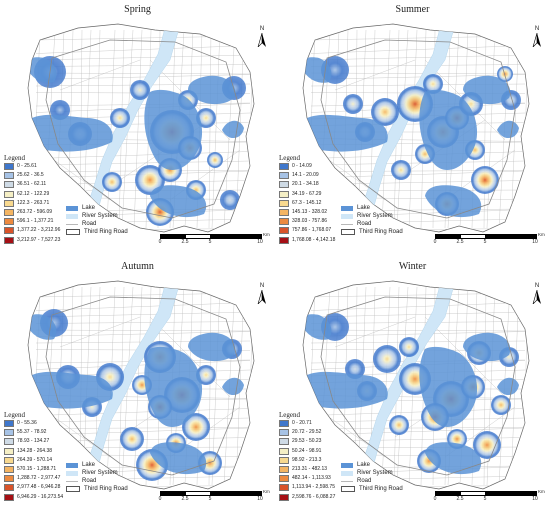  Describe the element at coordinates (27, 166) in the screenshot. I see `legend-label: 0 - 25.61` at that location.